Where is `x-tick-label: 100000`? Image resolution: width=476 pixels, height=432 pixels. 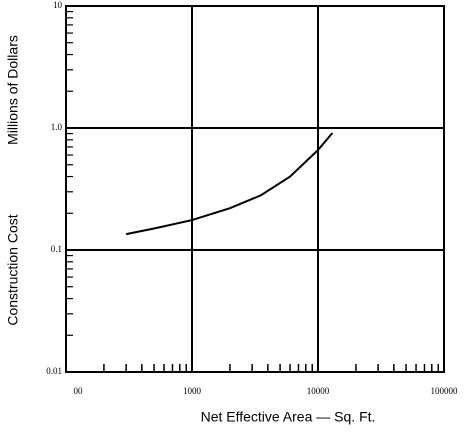
x-tick-label: 100000 is located at coordinates (445, 391).